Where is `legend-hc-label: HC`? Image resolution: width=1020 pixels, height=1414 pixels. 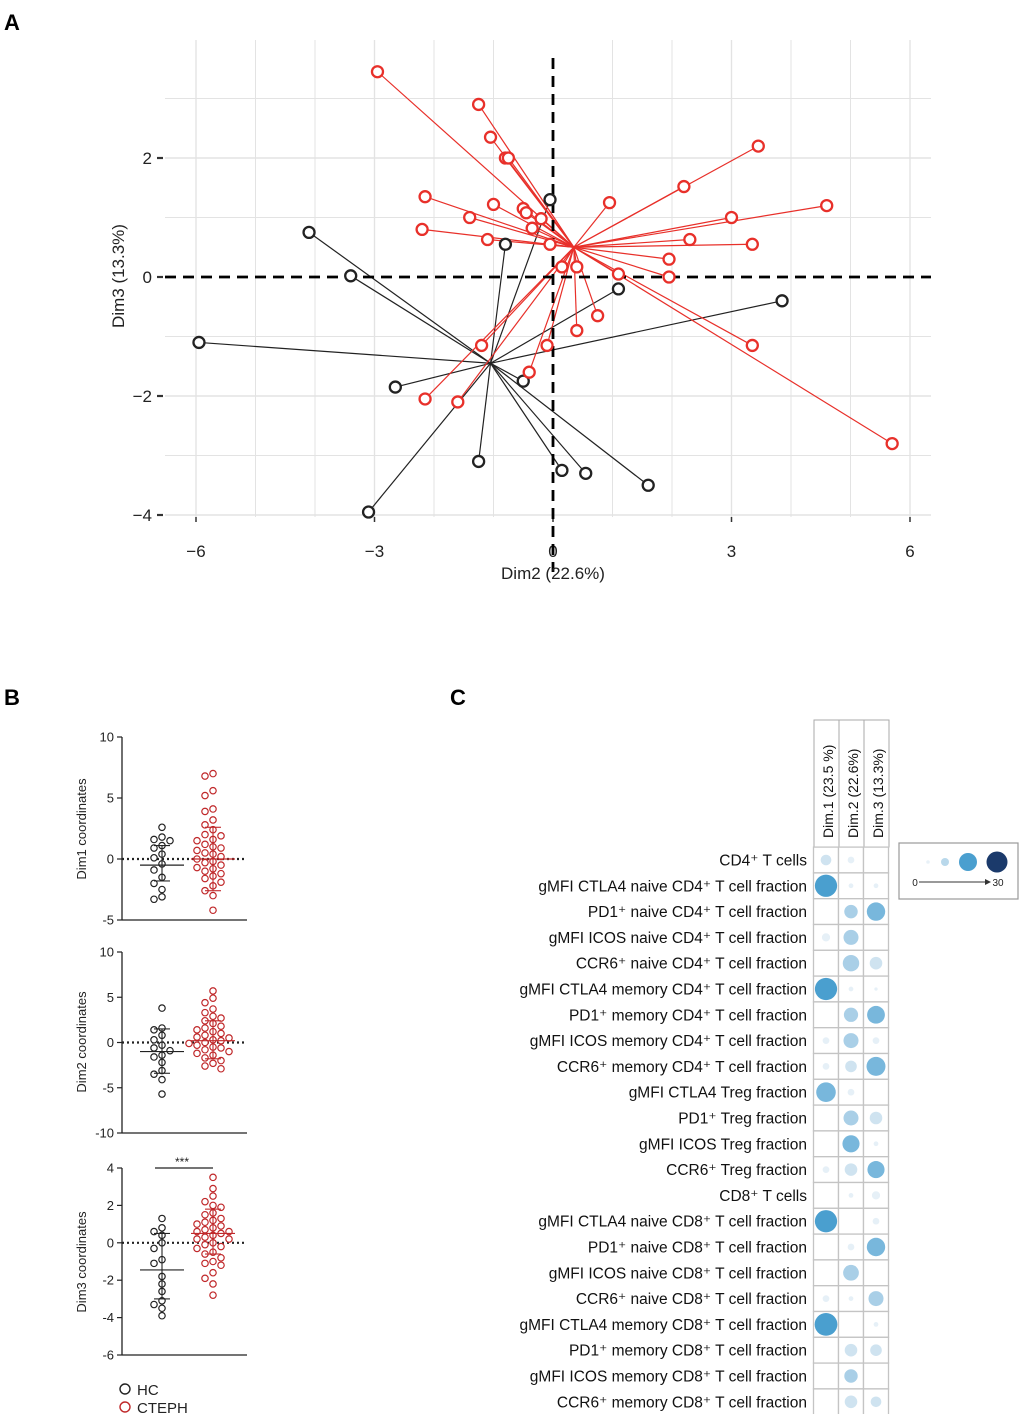 legend-hc-label: HC is located at coordinates (148, 1390).